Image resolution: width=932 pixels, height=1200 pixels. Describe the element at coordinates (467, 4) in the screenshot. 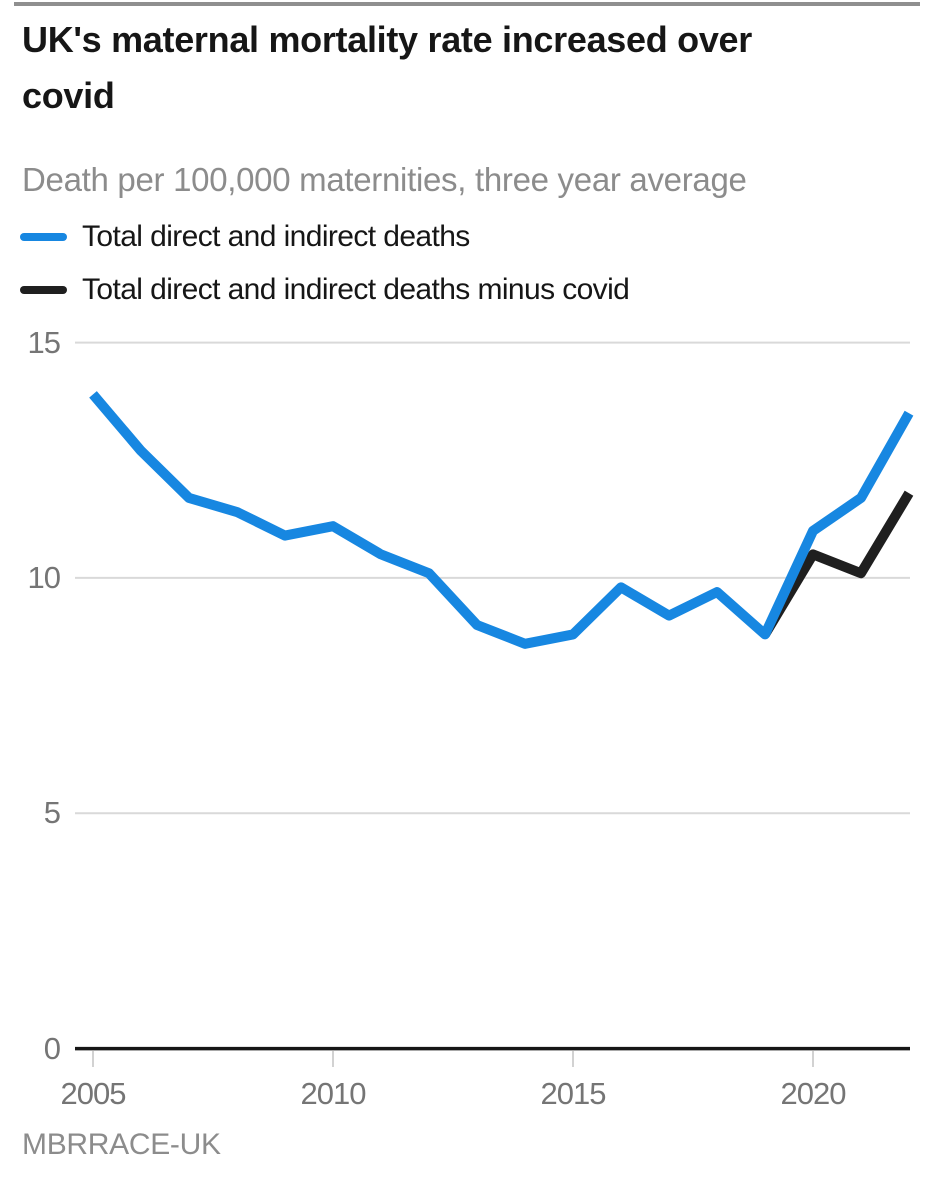

I see `top-divider` at that location.